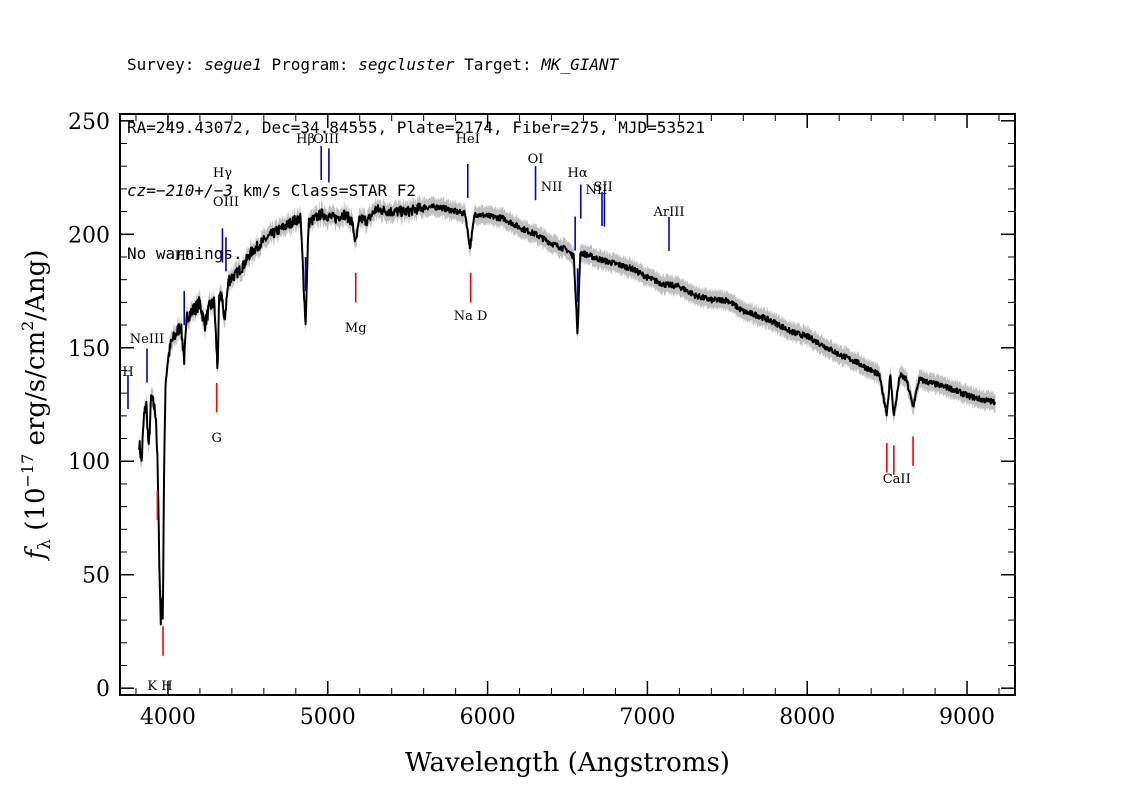 Image resolution: width=1134 pixels, height=810 pixels. Describe the element at coordinates (89, 349) in the screenshot. I see `y-tick-label: 150` at that location.